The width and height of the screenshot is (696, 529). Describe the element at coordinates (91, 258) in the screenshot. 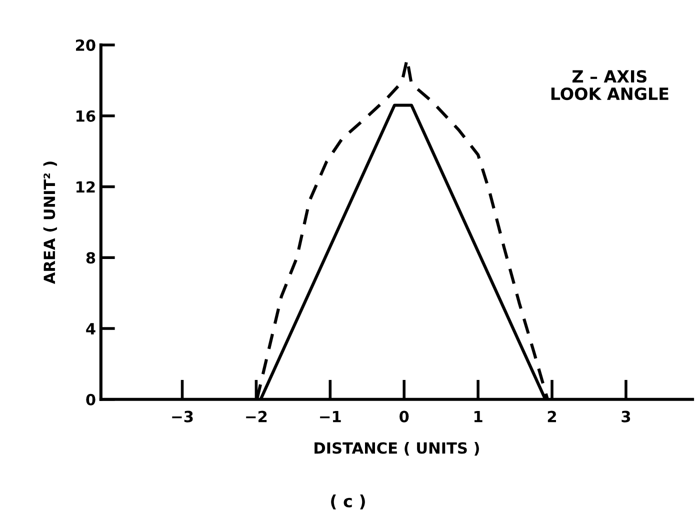

I see `y-tick-label: 8` at that location.